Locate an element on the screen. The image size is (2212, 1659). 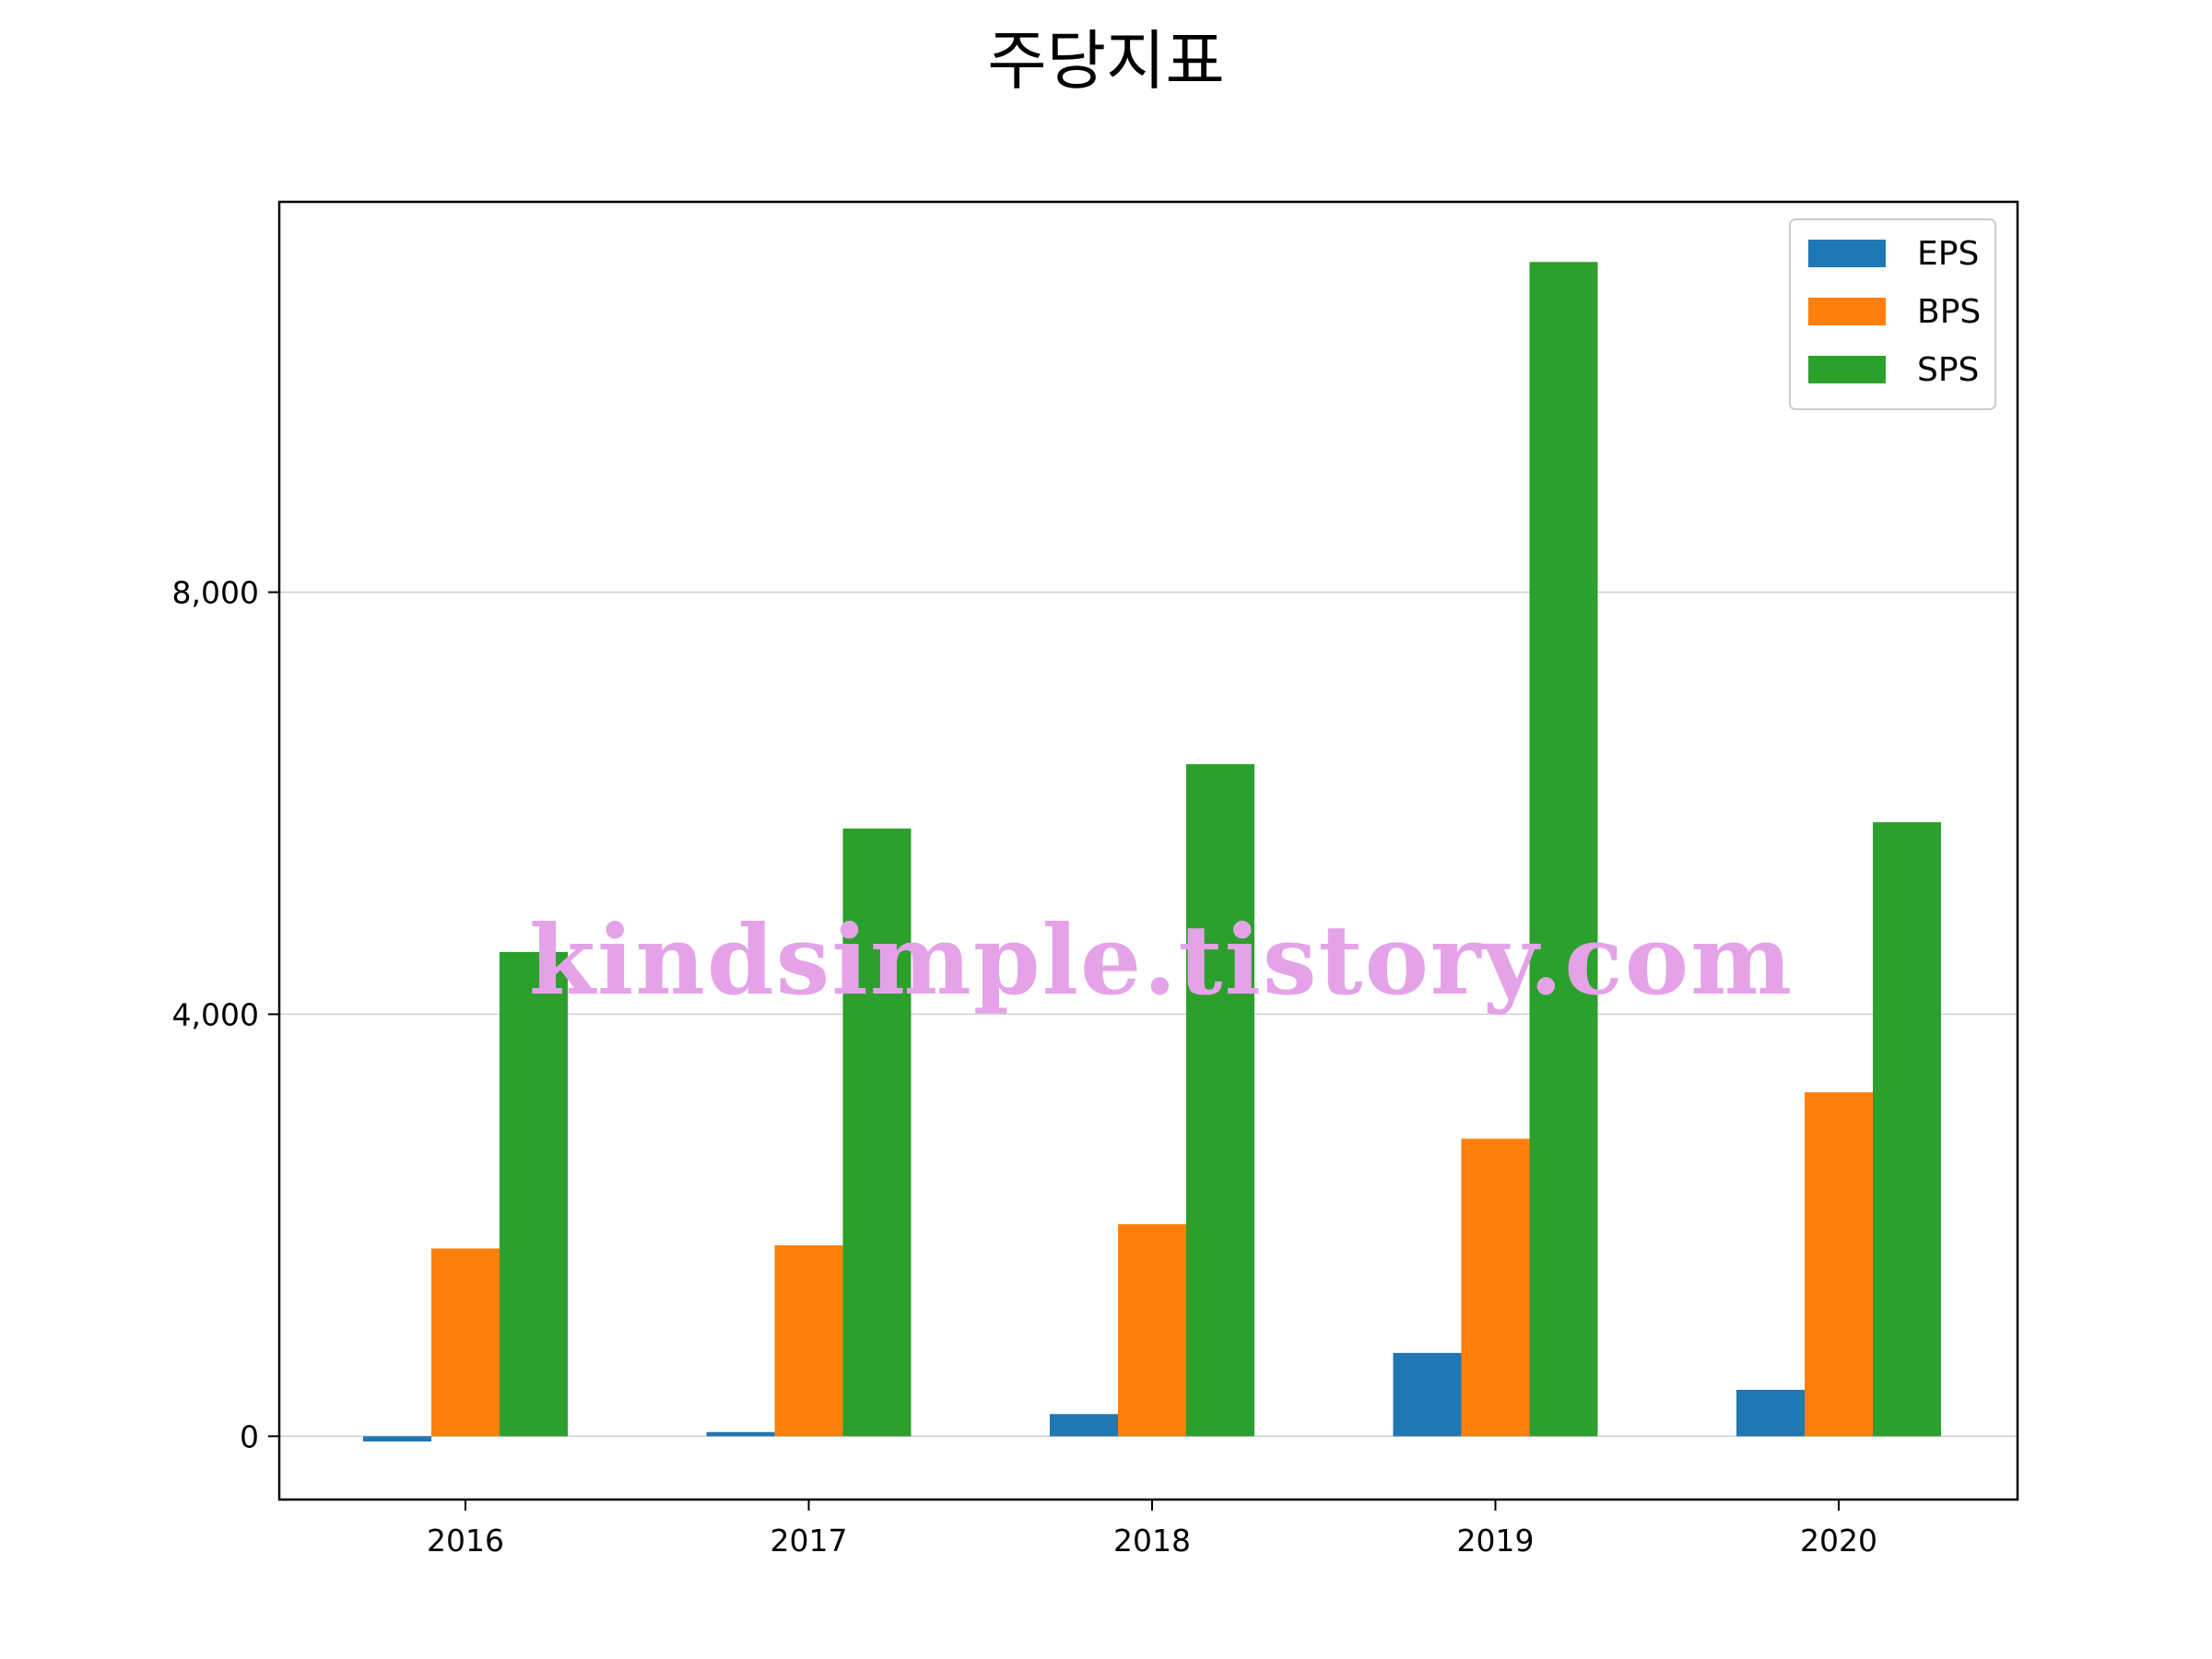
y-tick-label: 8,000 is located at coordinates (215, 593).